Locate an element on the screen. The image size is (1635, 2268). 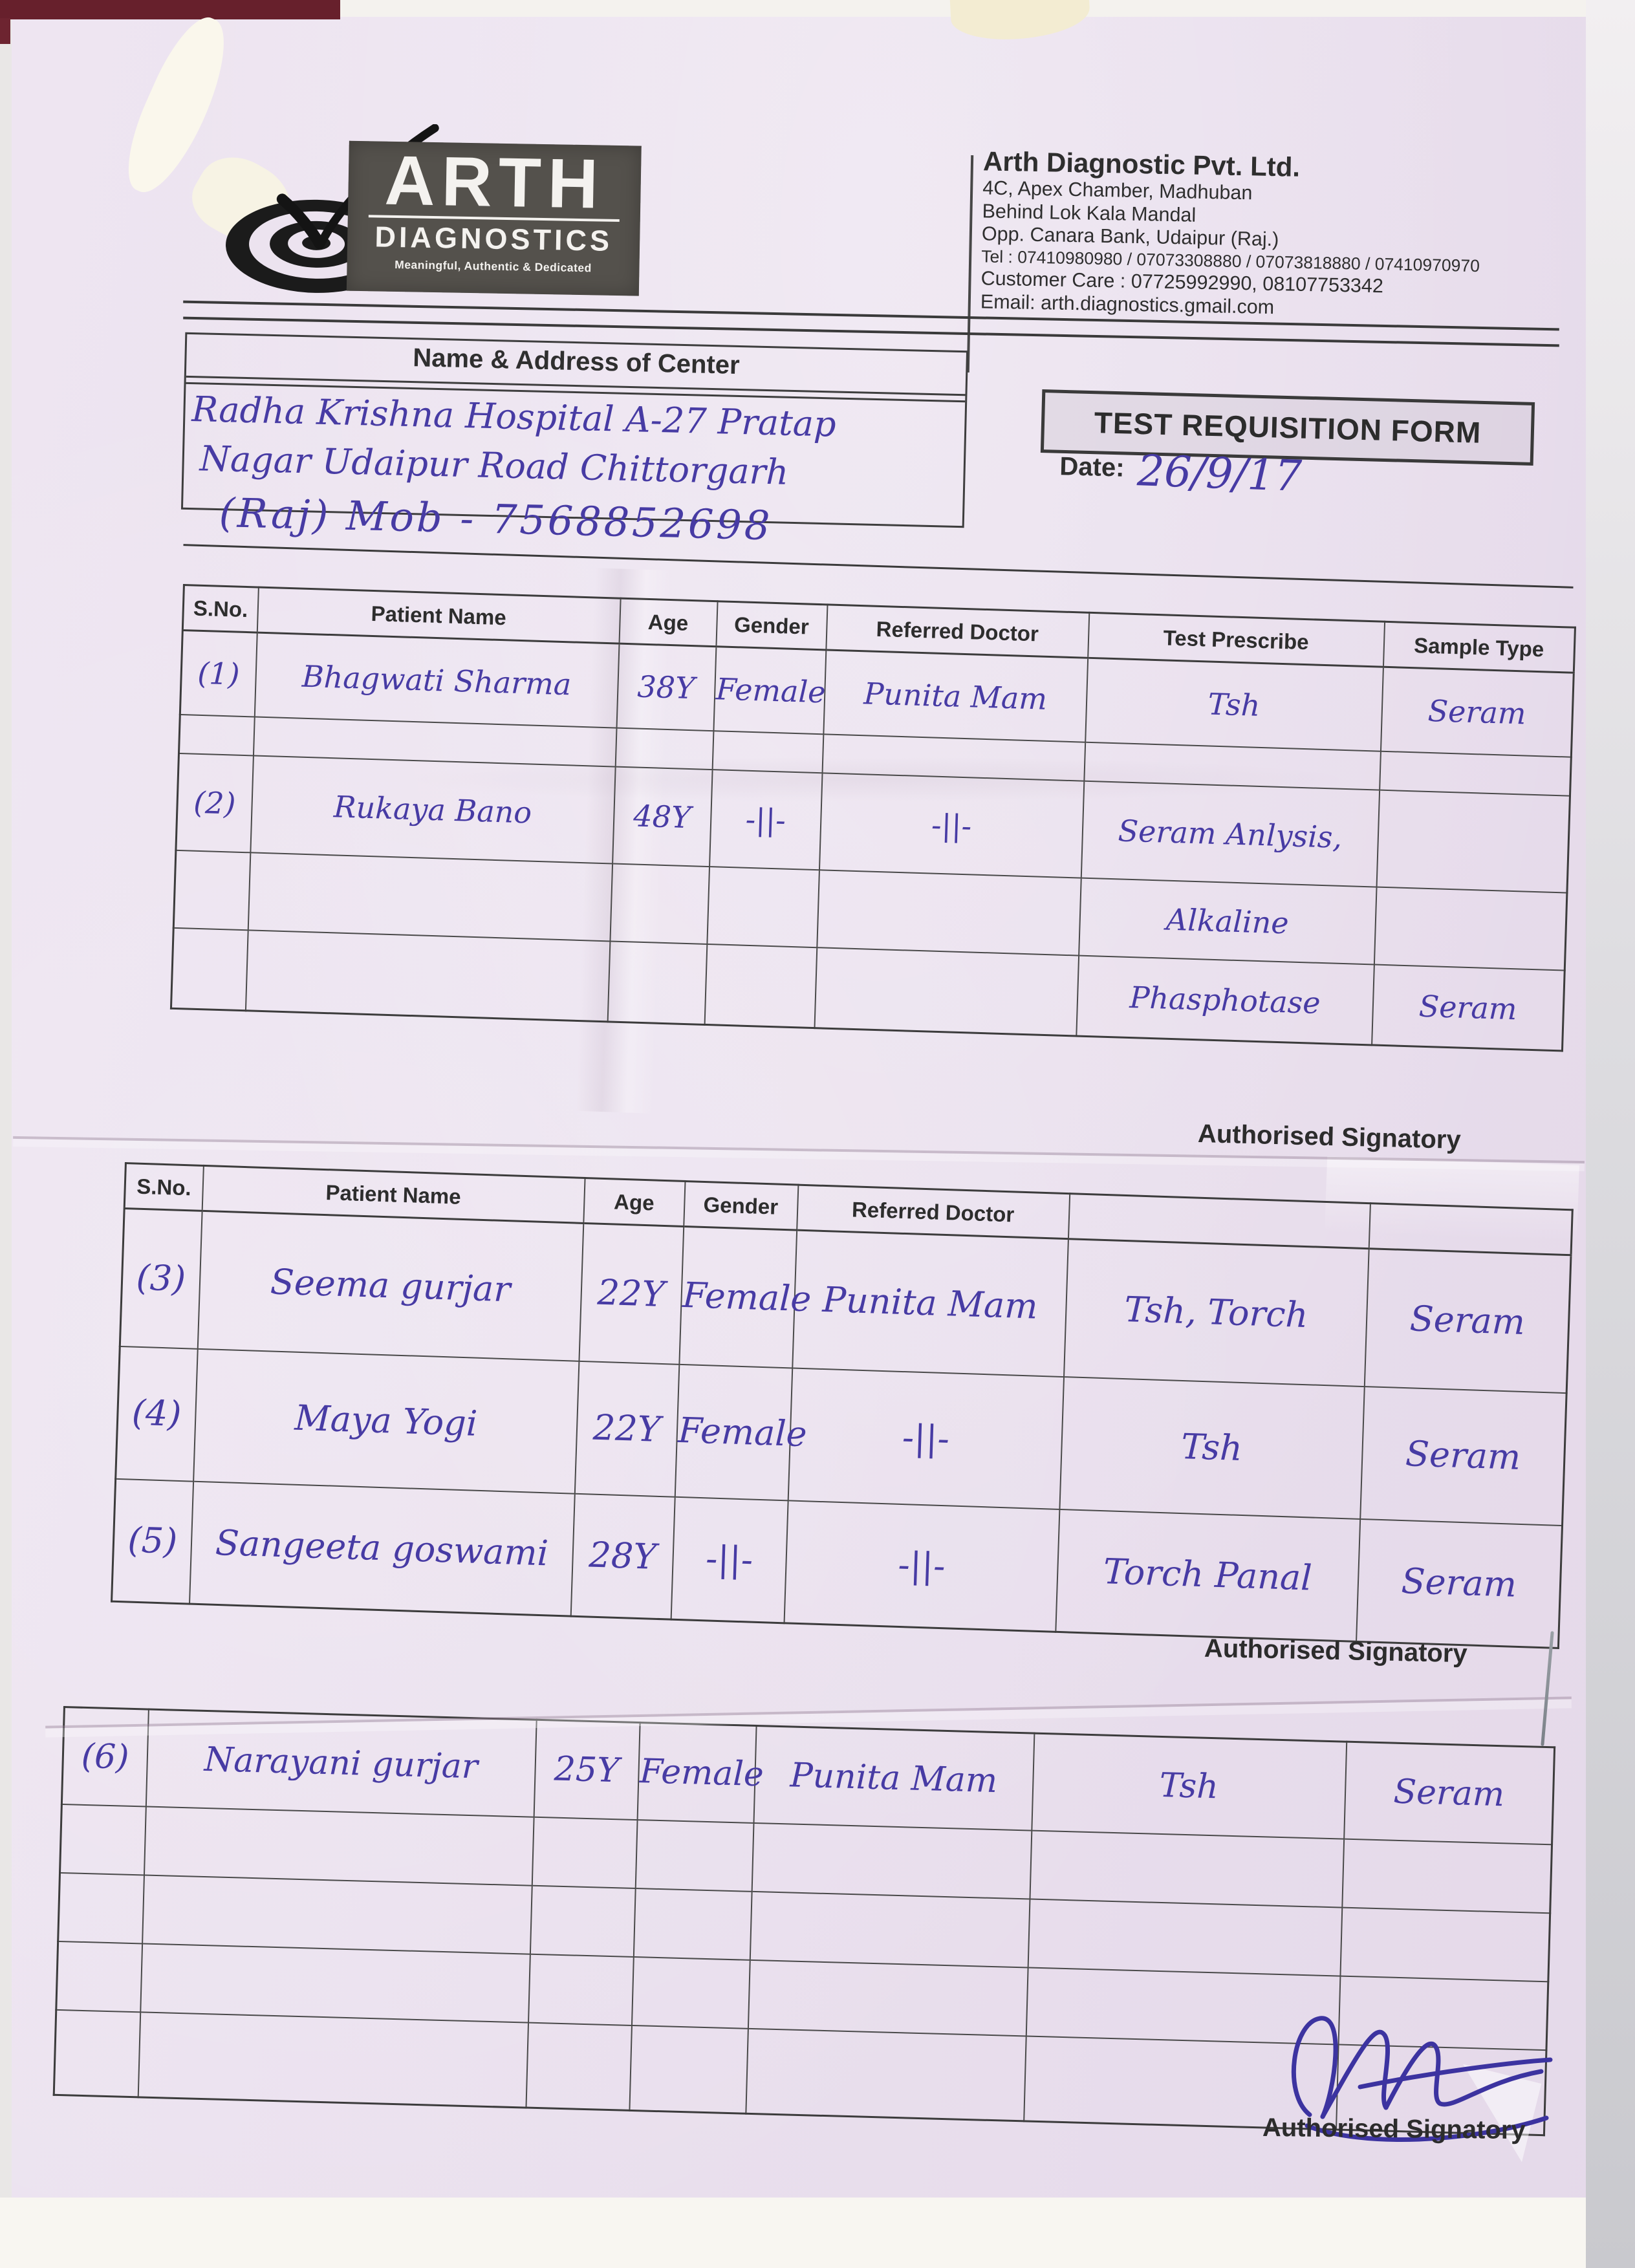
col-header-referred-doctor: Referred Doctor is located at coordinates (957, 631).